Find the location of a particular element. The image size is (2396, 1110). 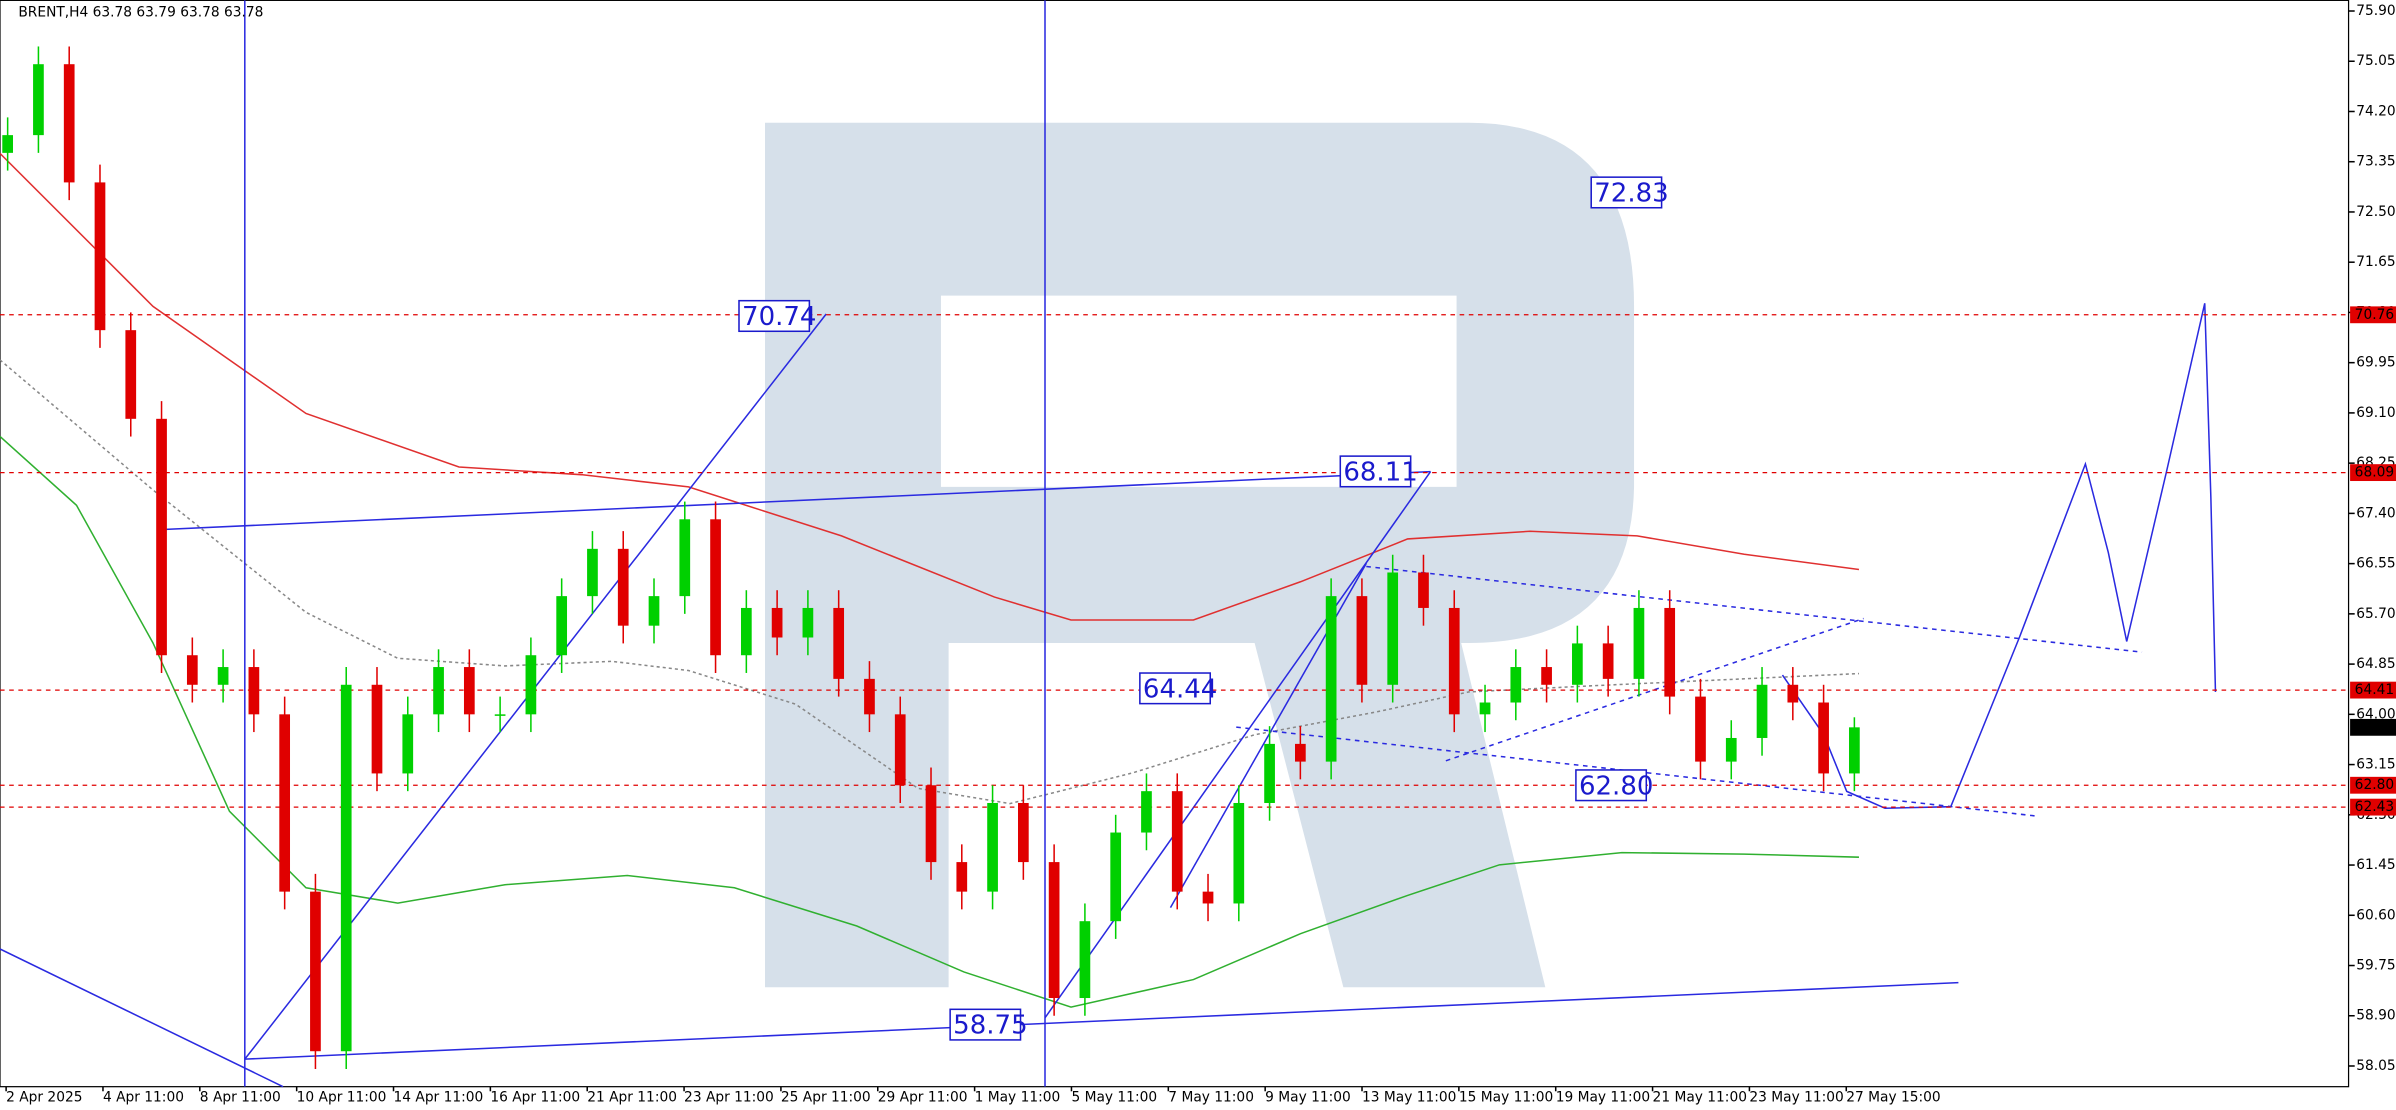

x-tick-label: 14 Apr 11:00 is located at coordinates (439, 1097).